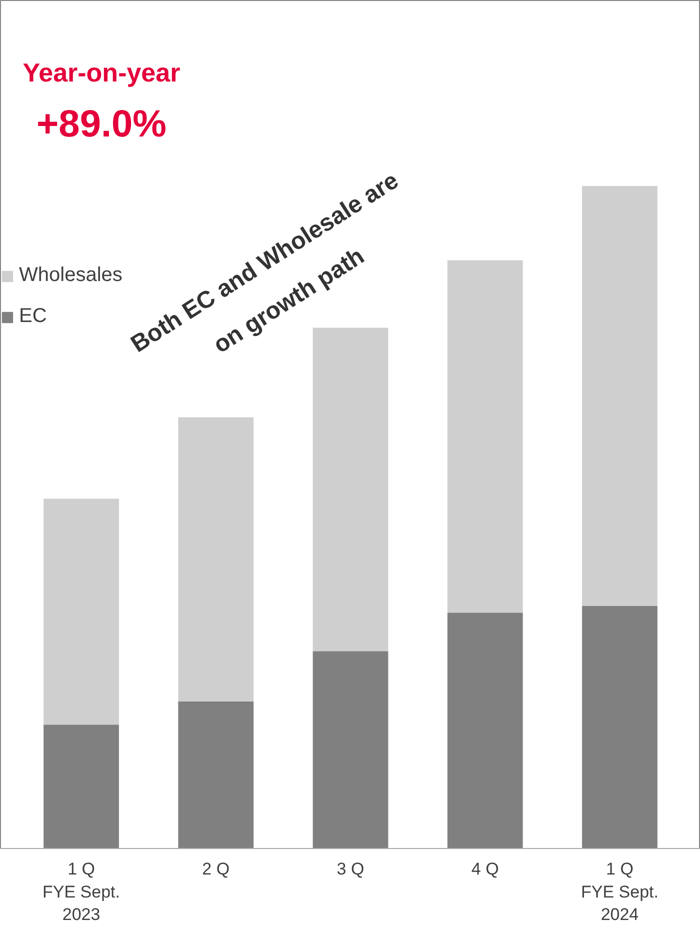  Describe the element at coordinates (619, 892) in the screenshot. I see `x-tick-label: 1 Q FYE Sept. 2024` at that location.